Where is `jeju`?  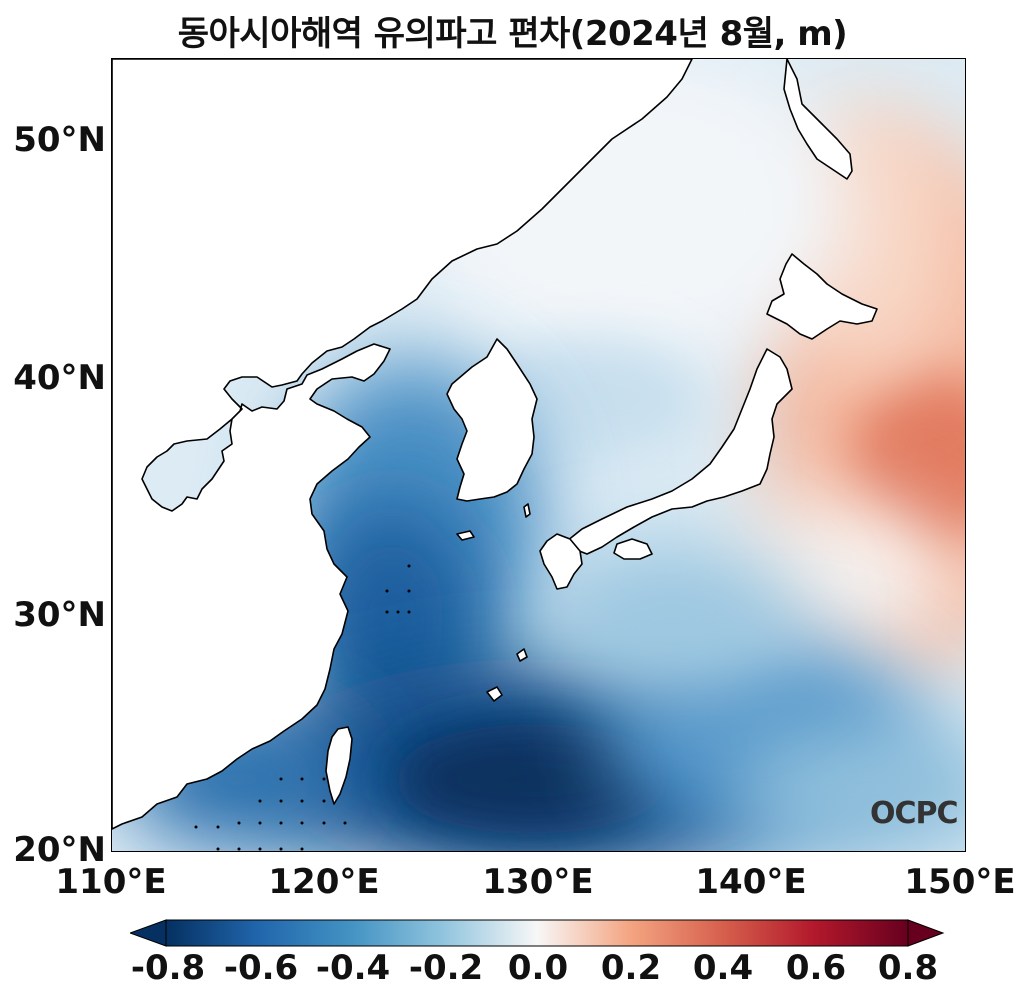 jeju is located at coordinates (465, 535).